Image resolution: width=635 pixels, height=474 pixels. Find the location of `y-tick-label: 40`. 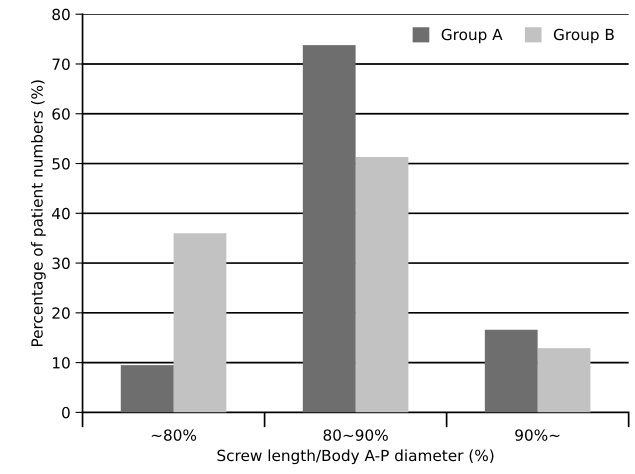

y-tick-label: 40 is located at coordinates (61, 214).